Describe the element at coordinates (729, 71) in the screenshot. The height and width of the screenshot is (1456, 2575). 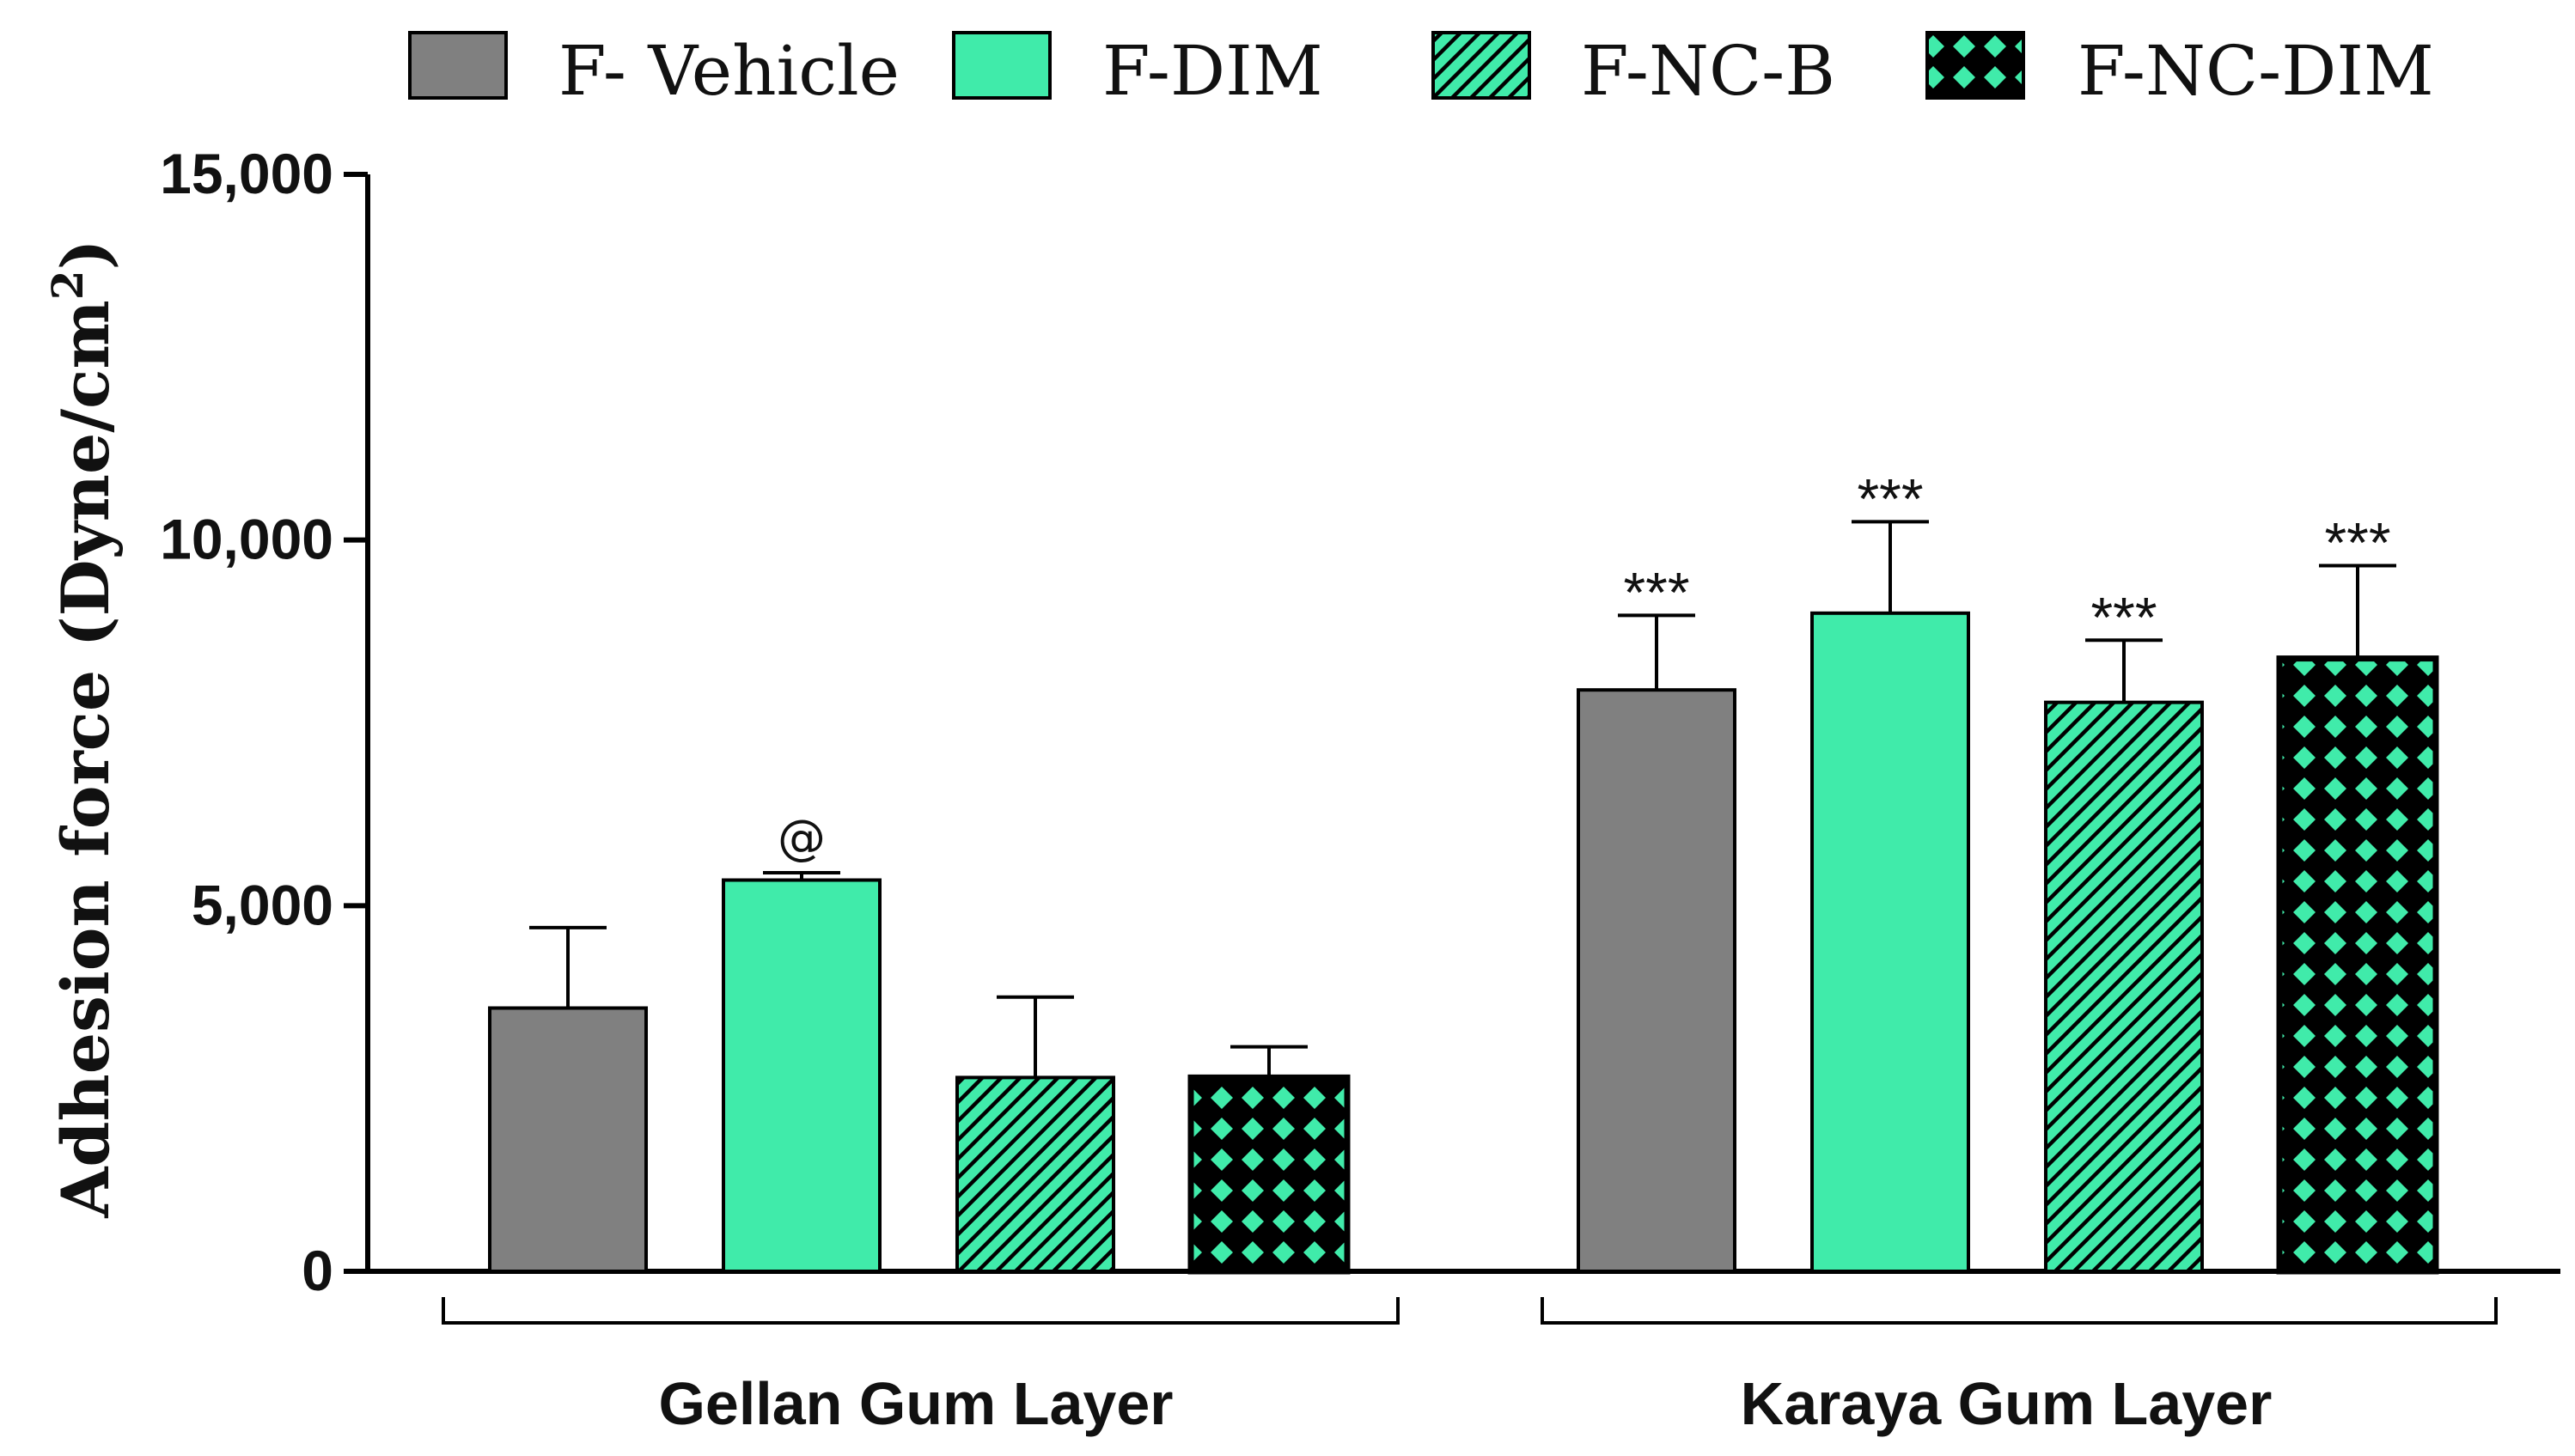
I see `legend-label-f-vehicle: F- Vehicle` at that location.